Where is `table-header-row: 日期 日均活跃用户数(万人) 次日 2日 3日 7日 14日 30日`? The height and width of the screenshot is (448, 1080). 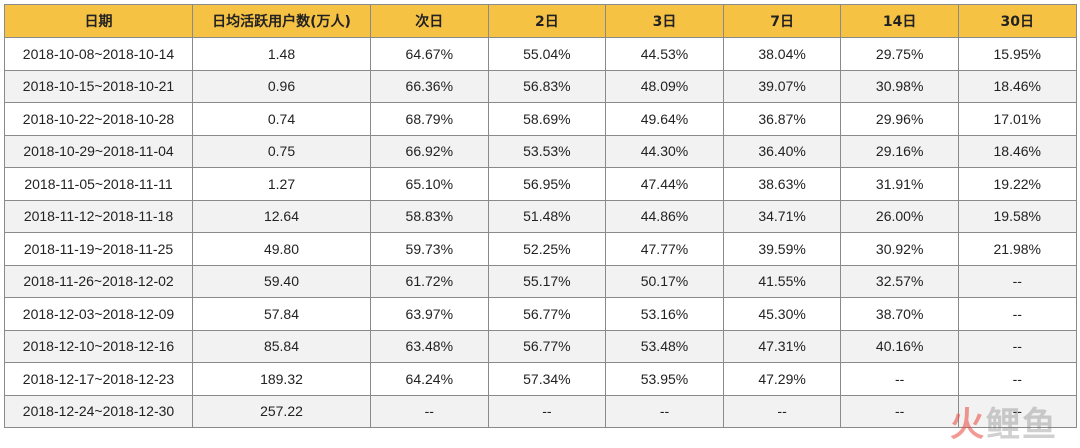 table-header-row: 日期 日均活跃用户数(万人) 次日 2日 3日 7日 14日 30日 is located at coordinates (540, 21).